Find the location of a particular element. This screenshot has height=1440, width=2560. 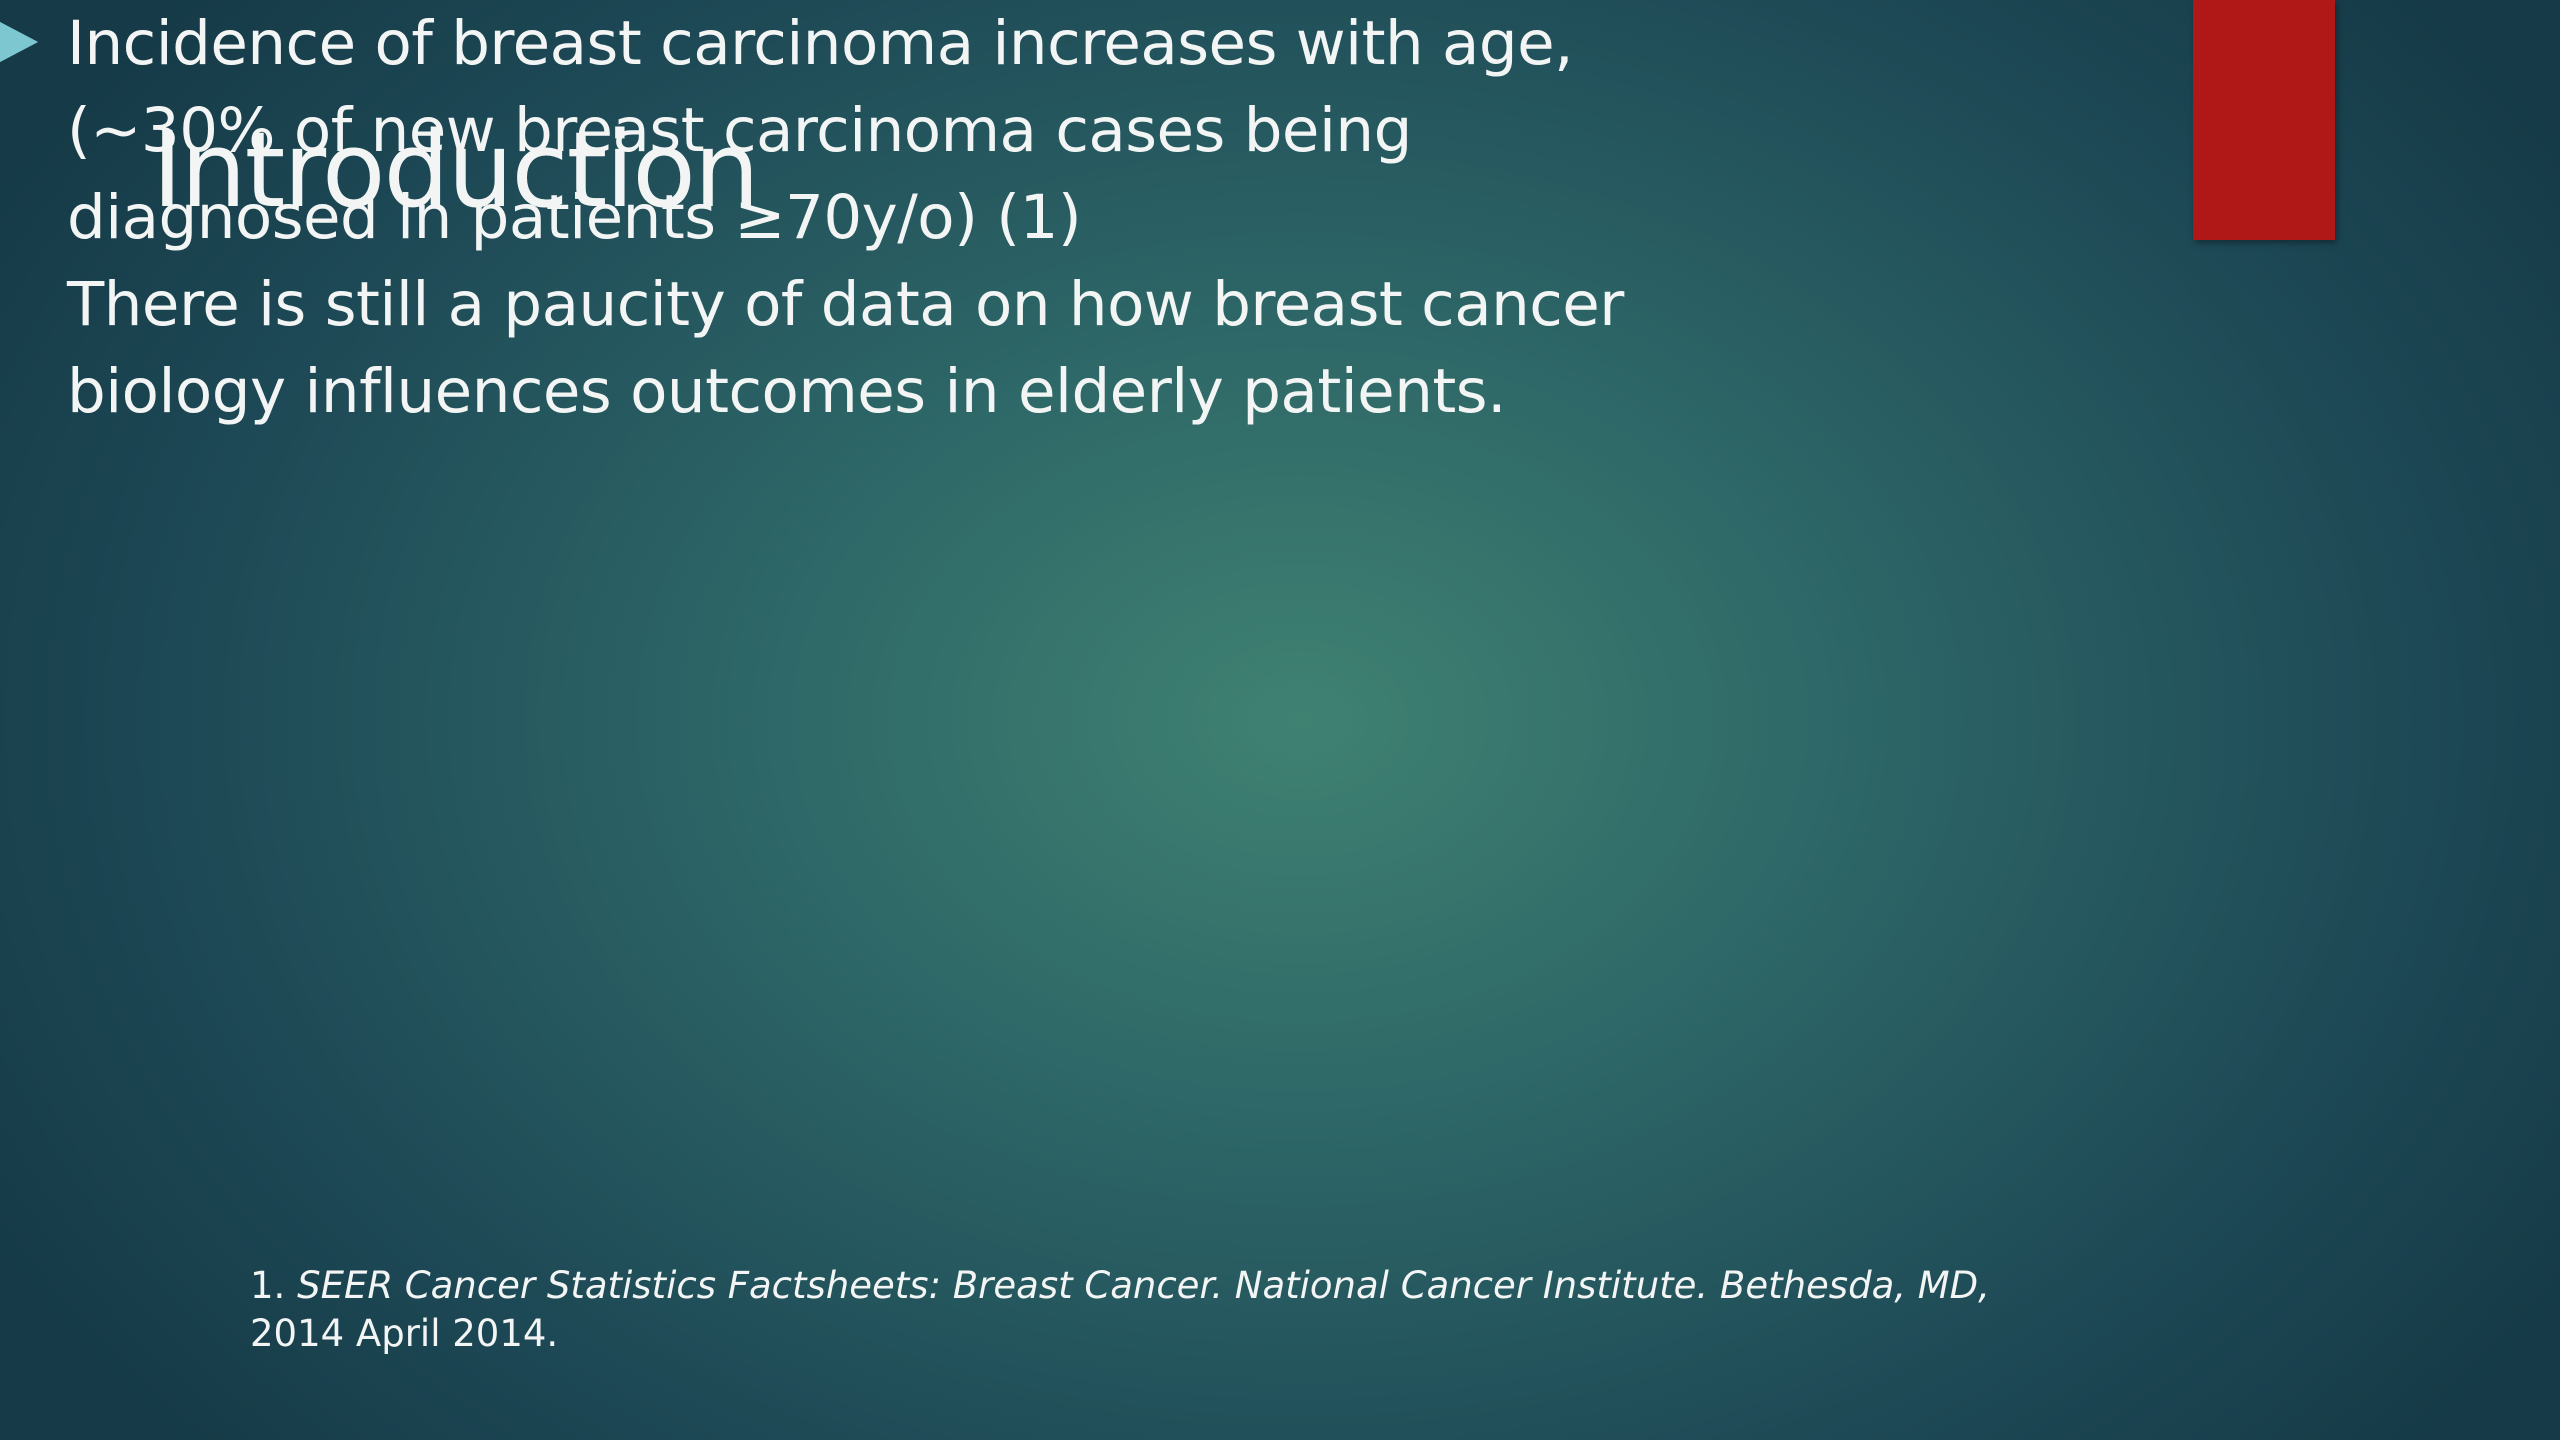

bullet-marker is located at coordinates (19, 42).